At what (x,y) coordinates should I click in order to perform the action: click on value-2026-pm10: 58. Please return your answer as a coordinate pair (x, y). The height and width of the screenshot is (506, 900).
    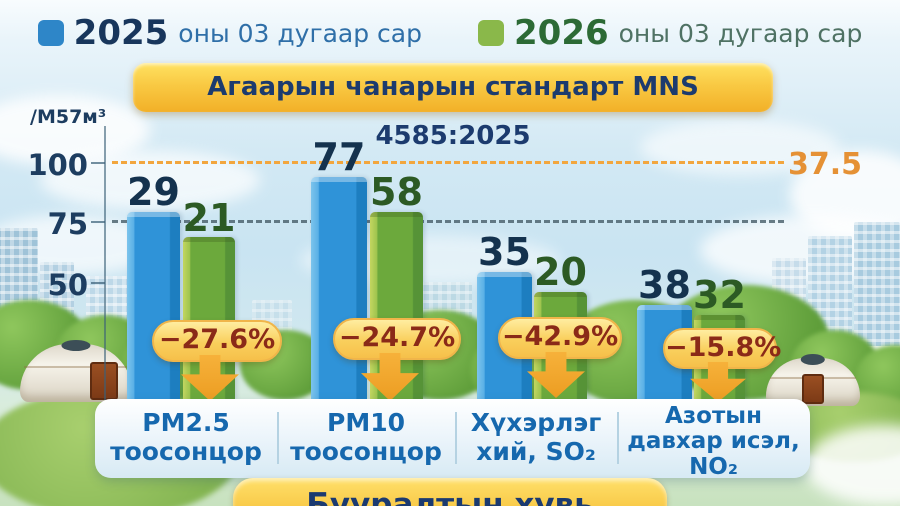
    Looking at the image, I should click on (396, 192).